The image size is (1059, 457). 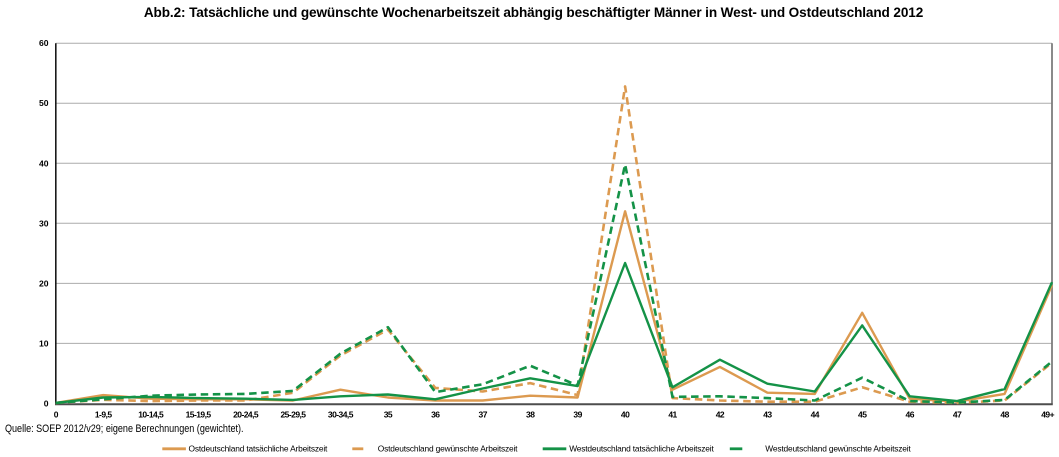 What do you see at coordinates (910, 415) in the screenshot?
I see `svg-text: 46` at bounding box center [910, 415].